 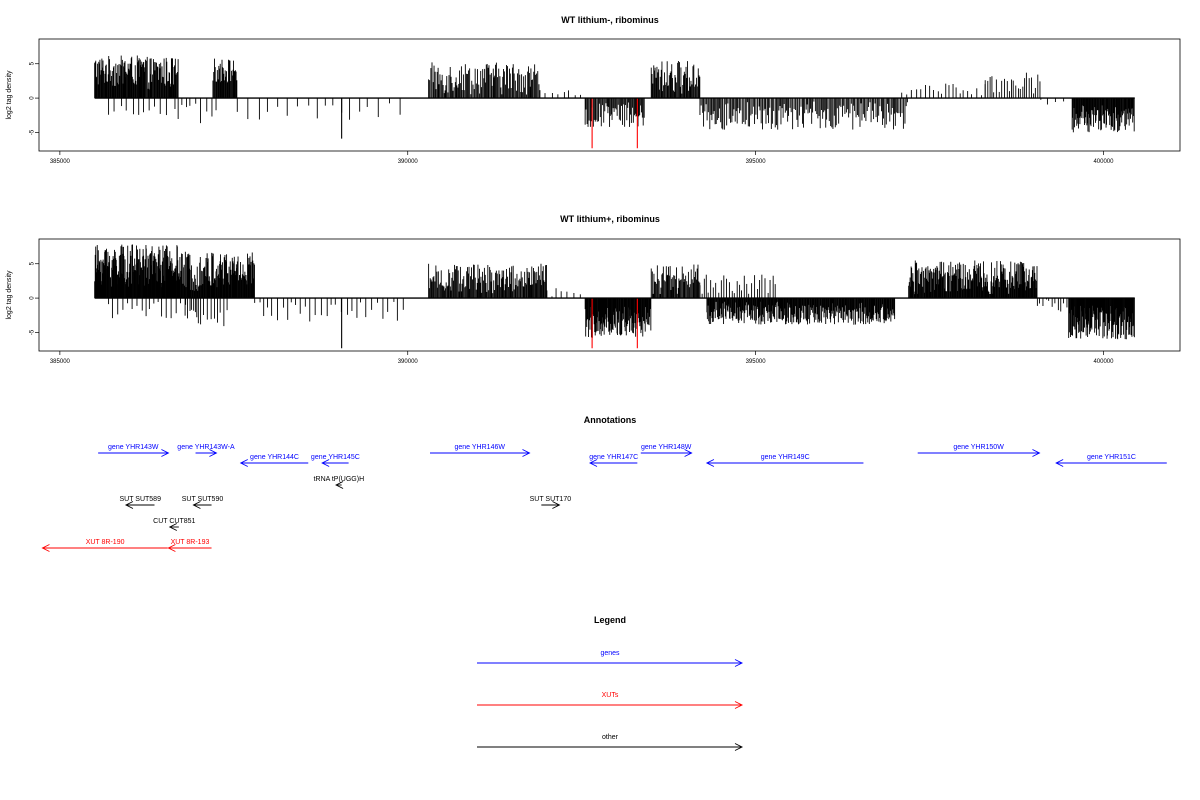 I want to click on feature-xut: XUT 8R-193, so click(x=189, y=545).